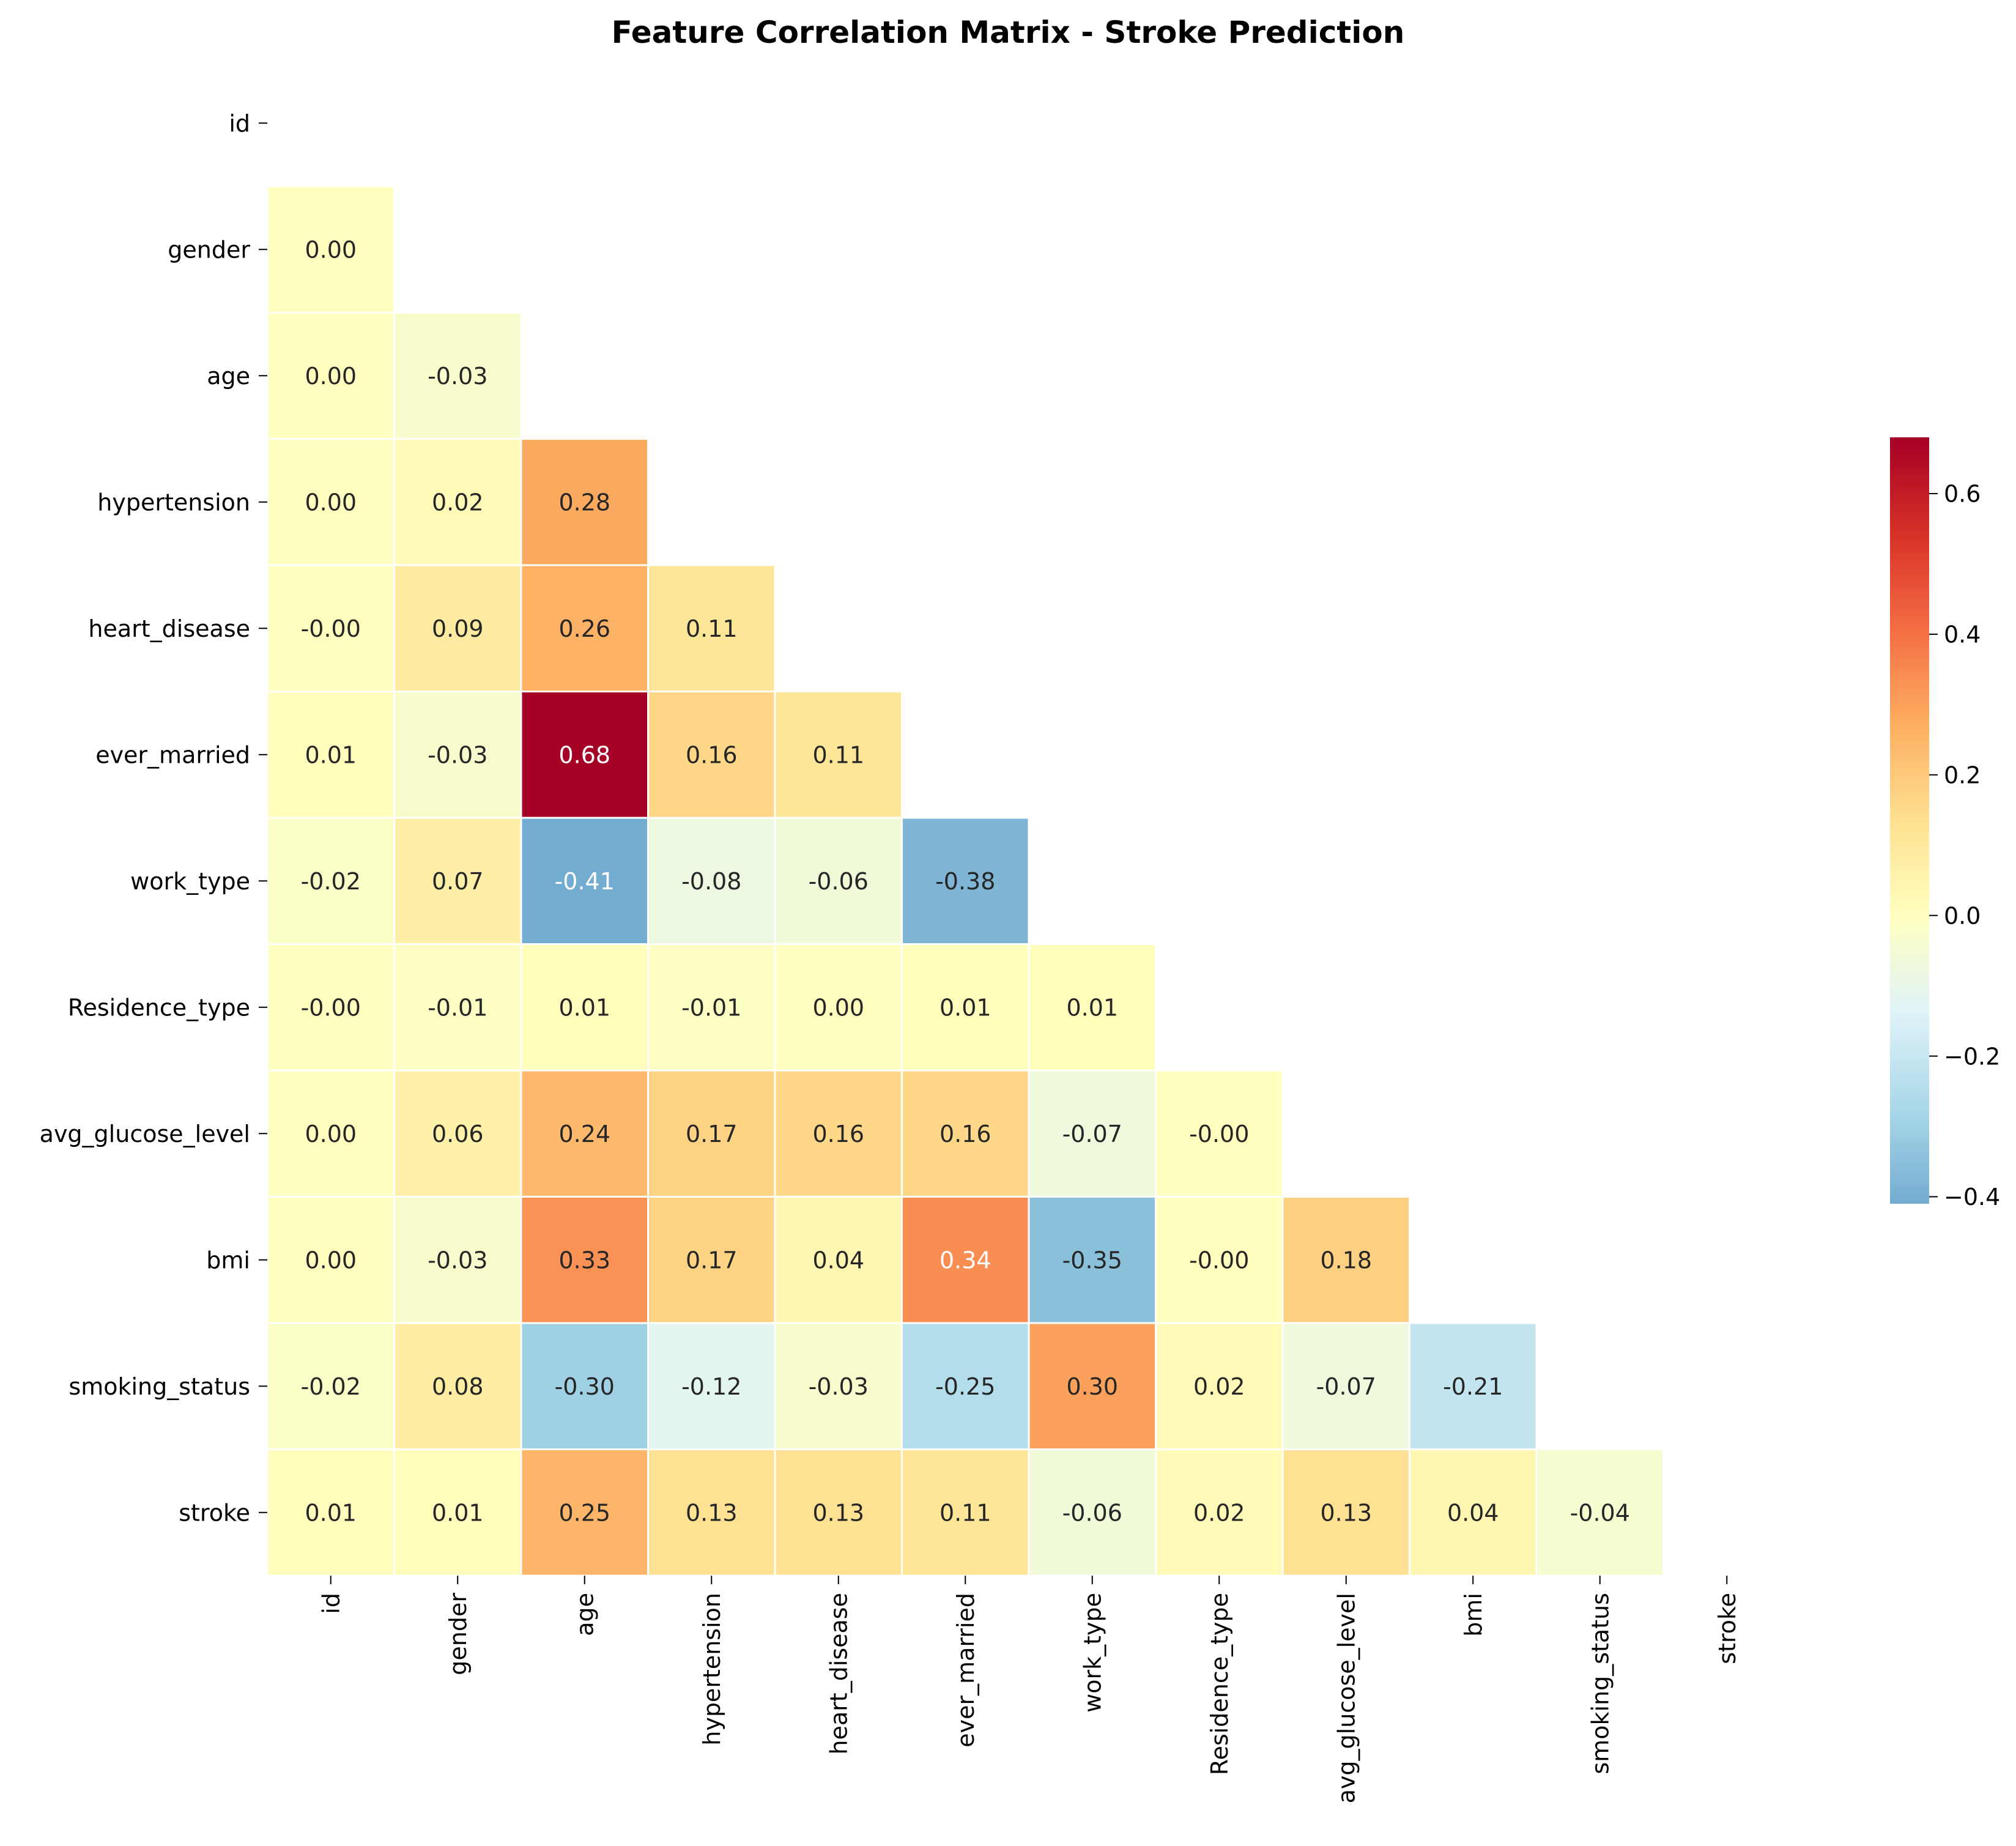  I want to click on colorbar-tick-label: 0.6, so click(1962, 494).